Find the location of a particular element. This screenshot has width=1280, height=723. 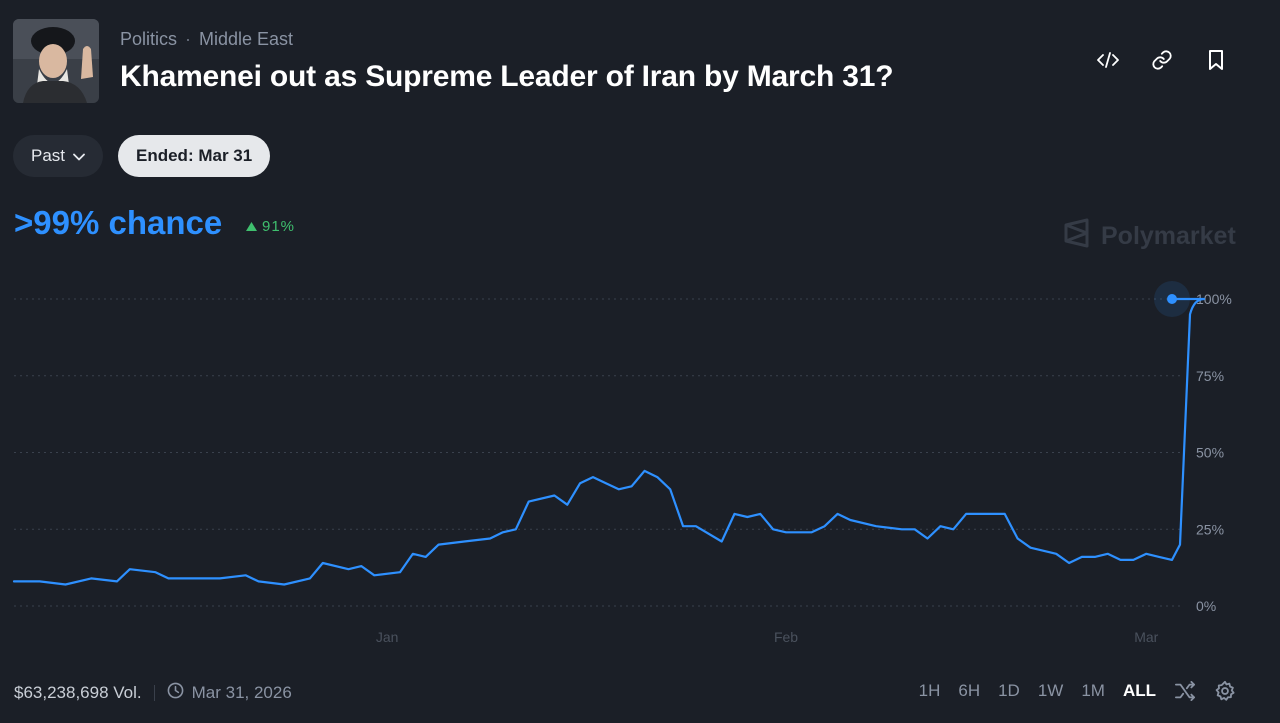

x-axis-labels: Jan Feb Mar is located at coordinates (767, 637).